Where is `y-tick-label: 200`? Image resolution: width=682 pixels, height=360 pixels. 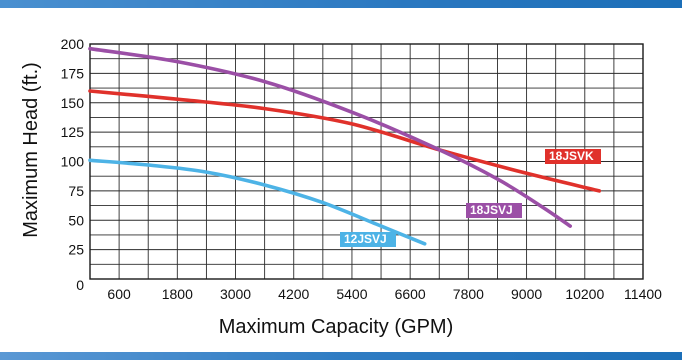
y-tick-label: 200 is located at coordinates (73, 44).